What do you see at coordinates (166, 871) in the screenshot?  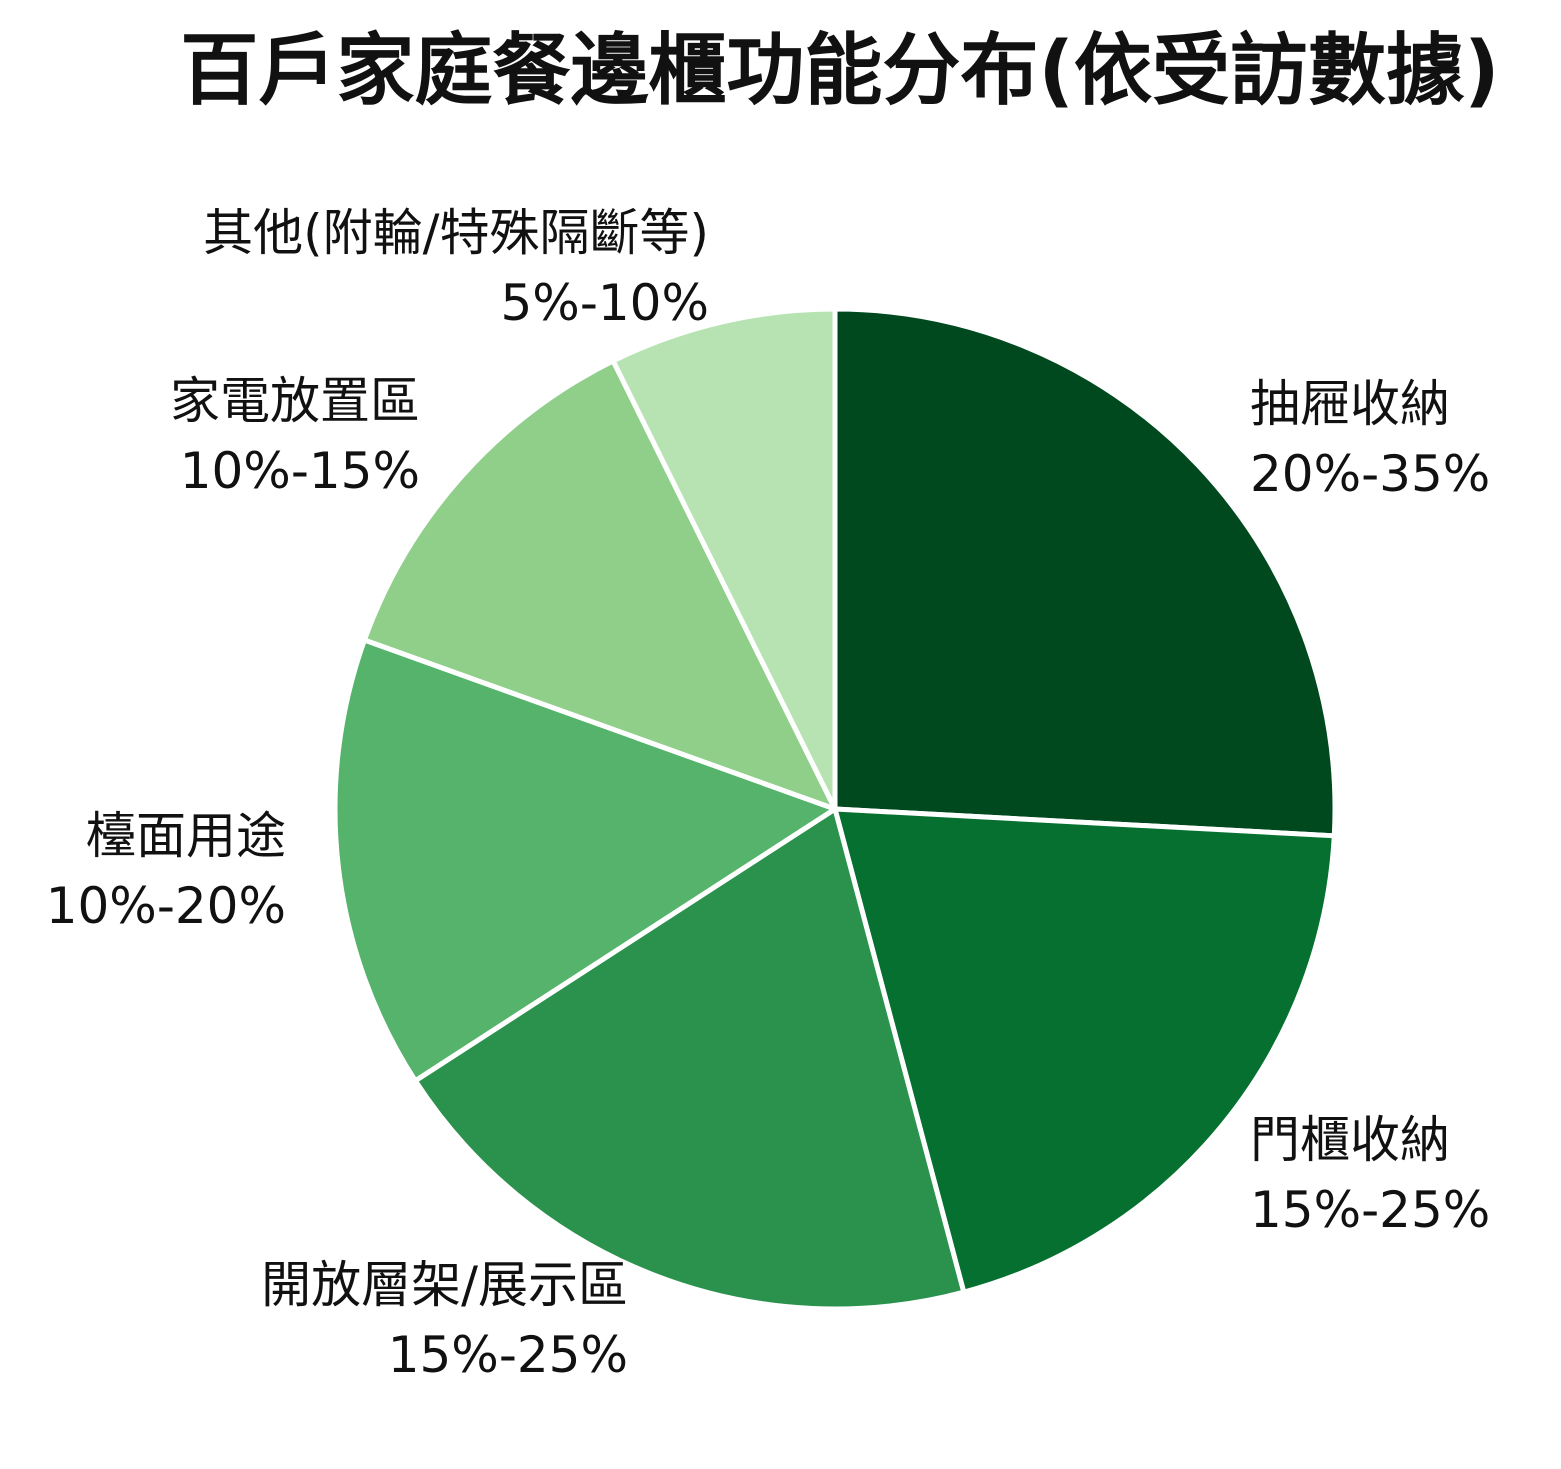 I see `slice-label-group-4: 檯面用途 10%-20%` at bounding box center [166, 871].